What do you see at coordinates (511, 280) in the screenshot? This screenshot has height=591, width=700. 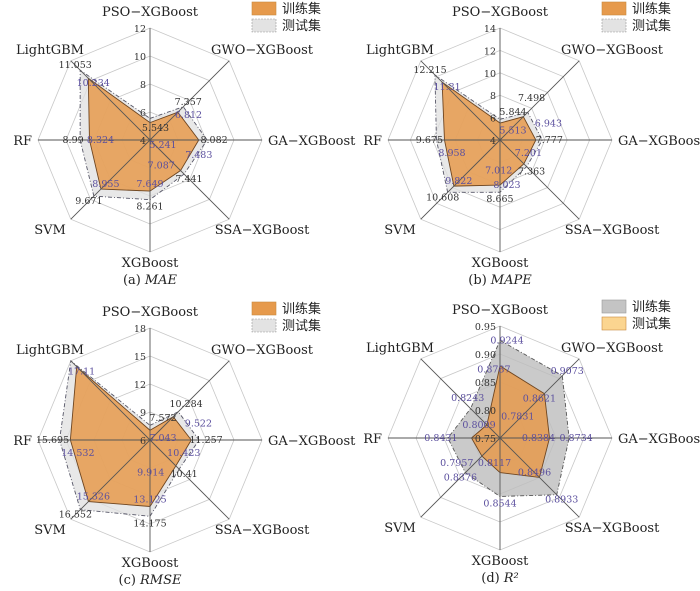 I see `metric-name: MAPE` at bounding box center [511, 280].